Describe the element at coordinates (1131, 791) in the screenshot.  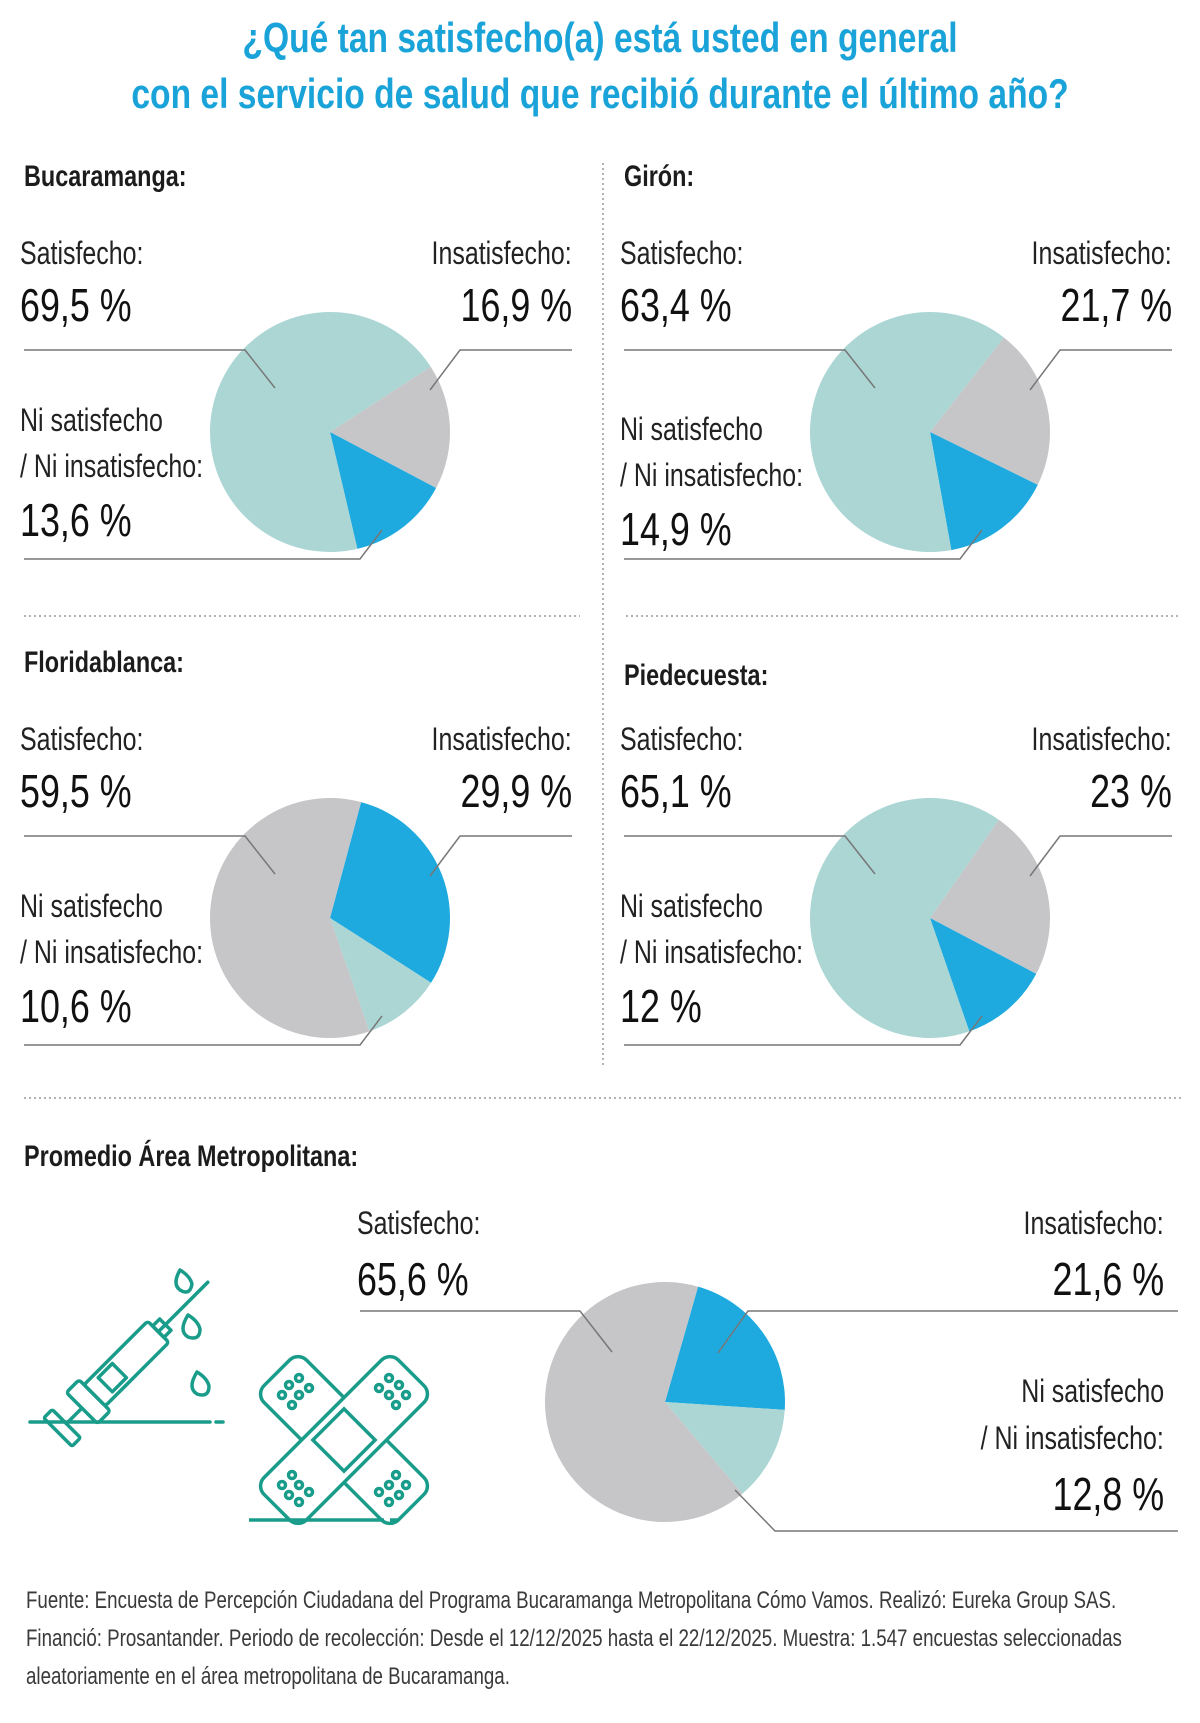
I see `dissatisfied-value: 23 %` at that location.